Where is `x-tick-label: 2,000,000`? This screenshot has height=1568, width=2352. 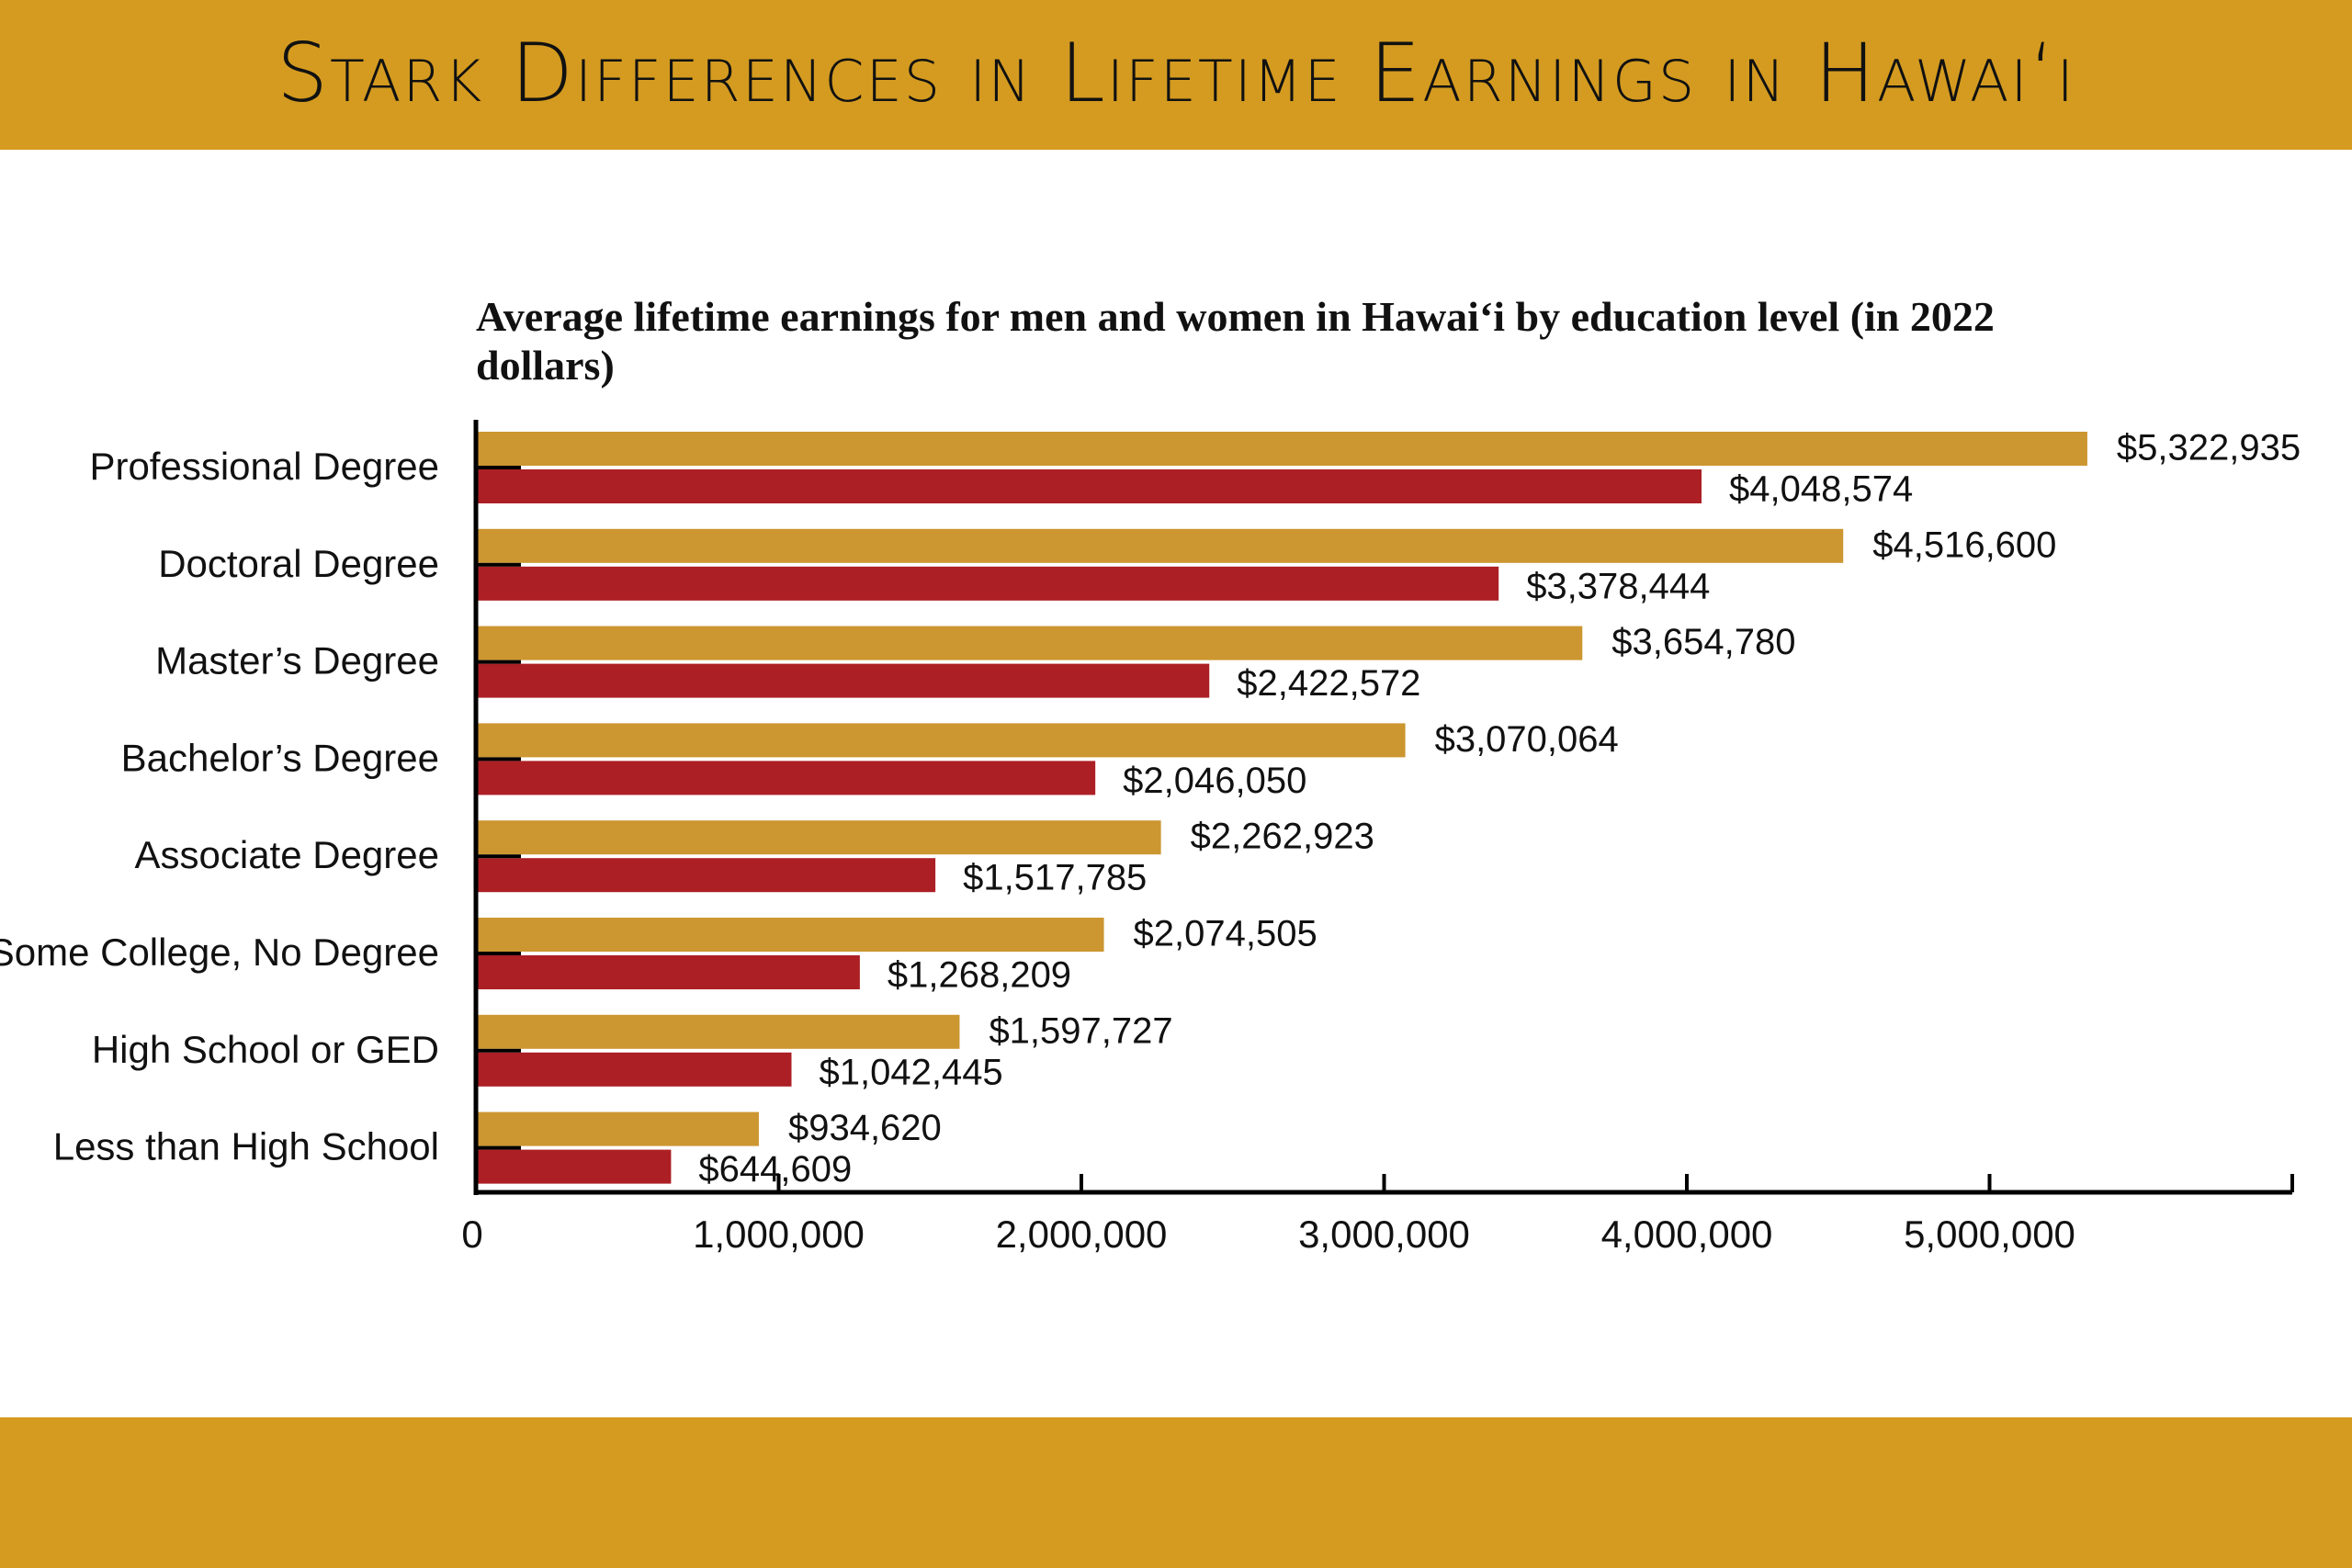 x-tick-label: 2,000,000 is located at coordinates (1082, 1235).